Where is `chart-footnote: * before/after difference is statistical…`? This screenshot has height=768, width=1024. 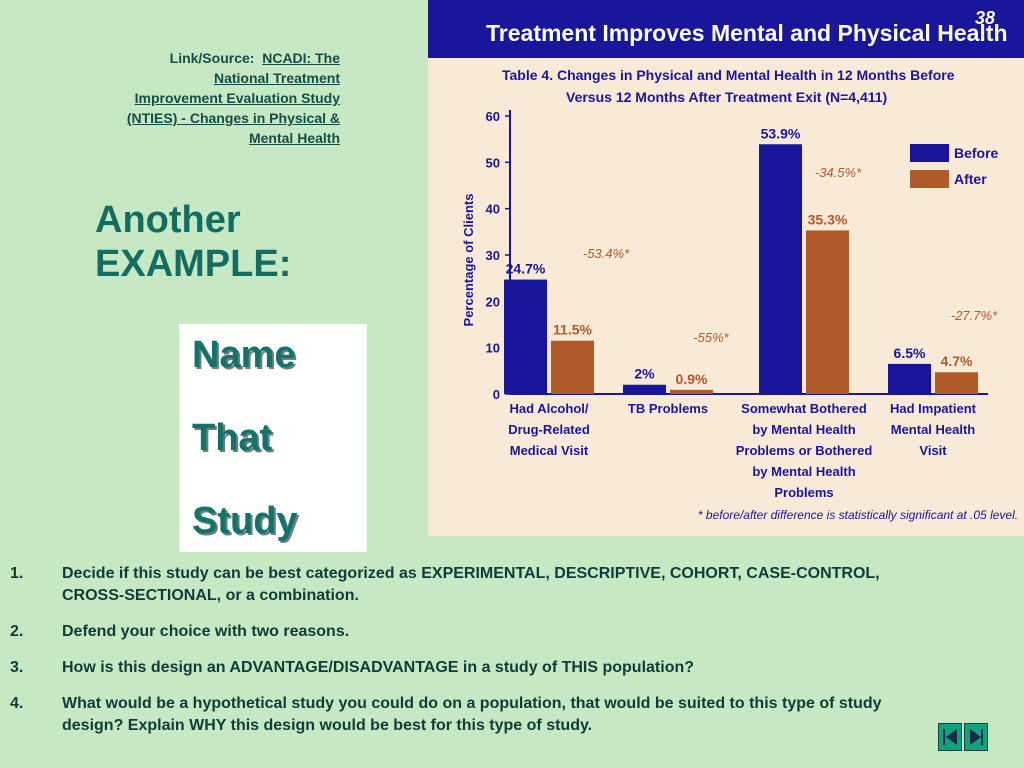 chart-footnote: * before/after difference is statistical… is located at coordinates (858, 515).